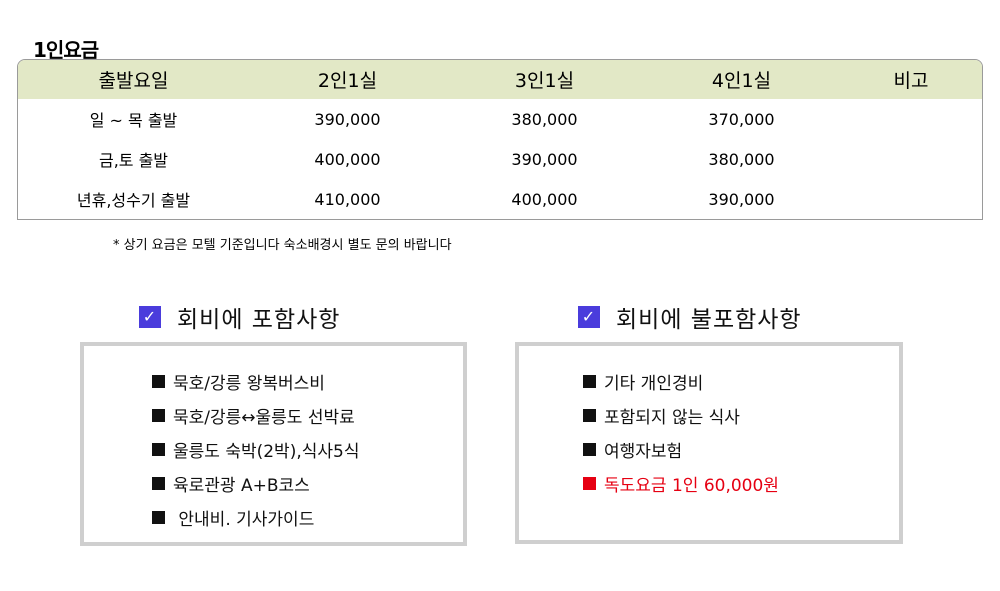 The height and width of the screenshot is (591, 1000). Describe the element at coordinates (133, 120) in the screenshot. I see `table-cell-departure: 일 ~ 목 출발` at that location.